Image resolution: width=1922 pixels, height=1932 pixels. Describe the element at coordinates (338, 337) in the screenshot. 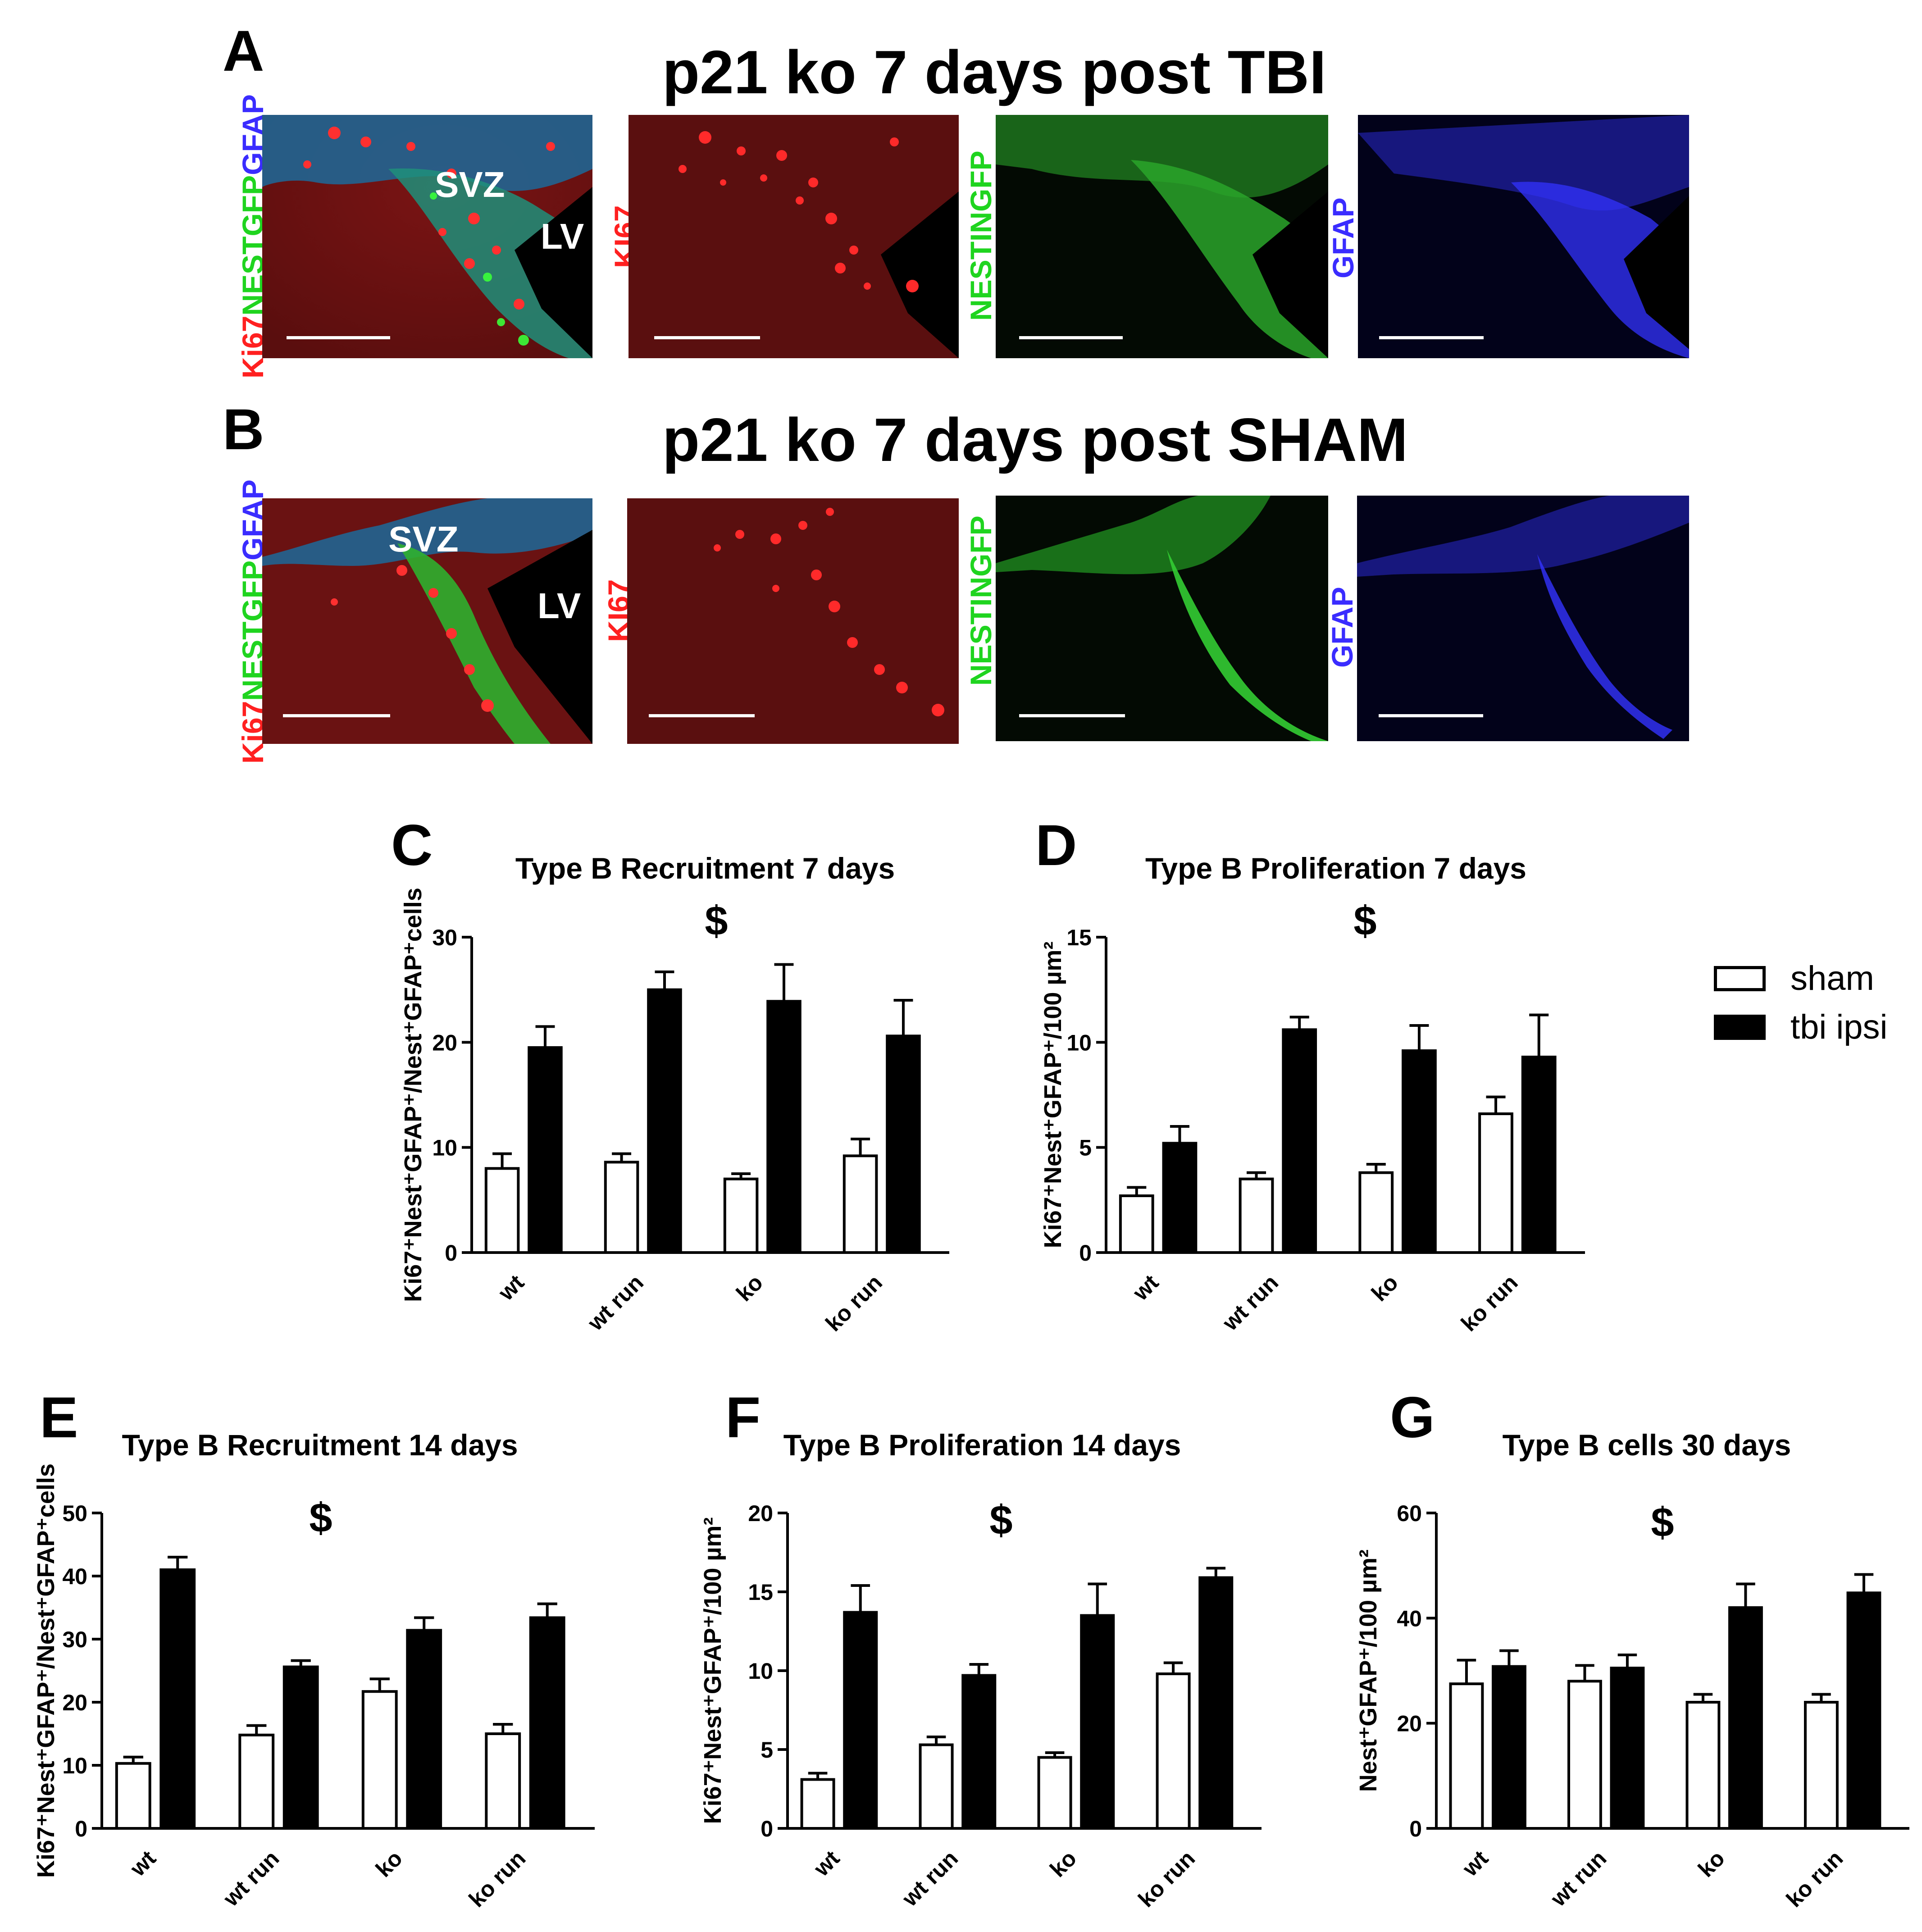

I see `scale-bar-a1` at that location.